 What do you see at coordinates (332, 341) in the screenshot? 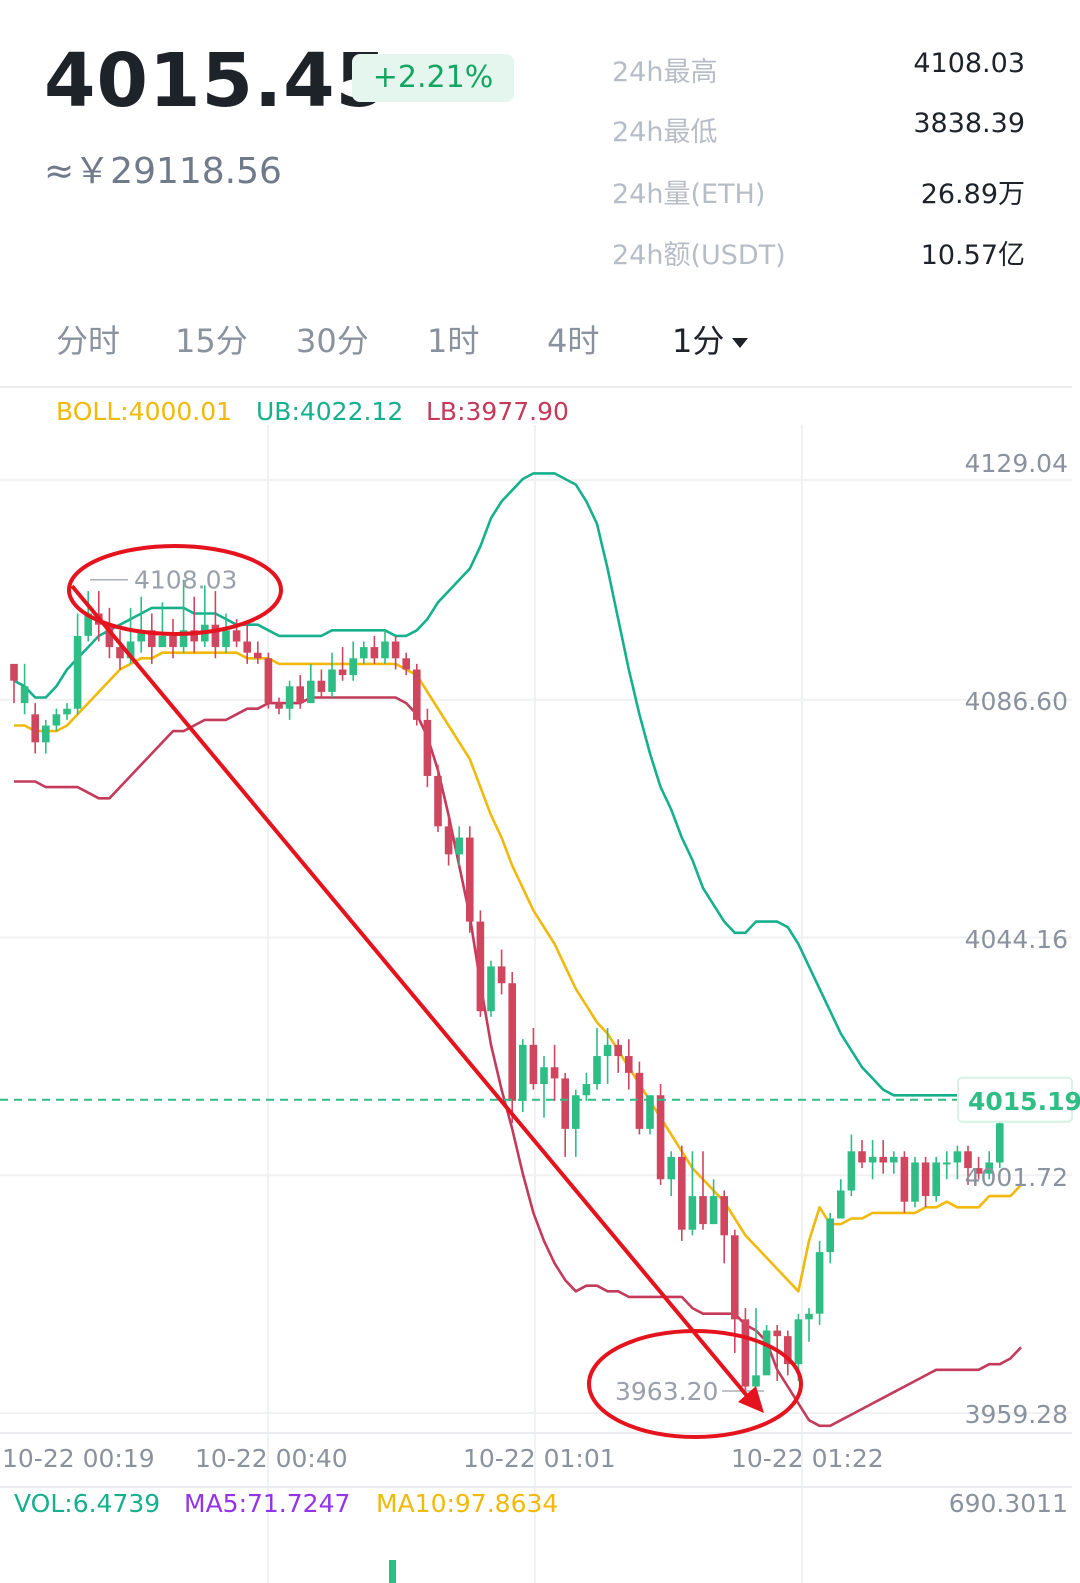
I see `tab-30m: 30分` at bounding box center [332, 341].